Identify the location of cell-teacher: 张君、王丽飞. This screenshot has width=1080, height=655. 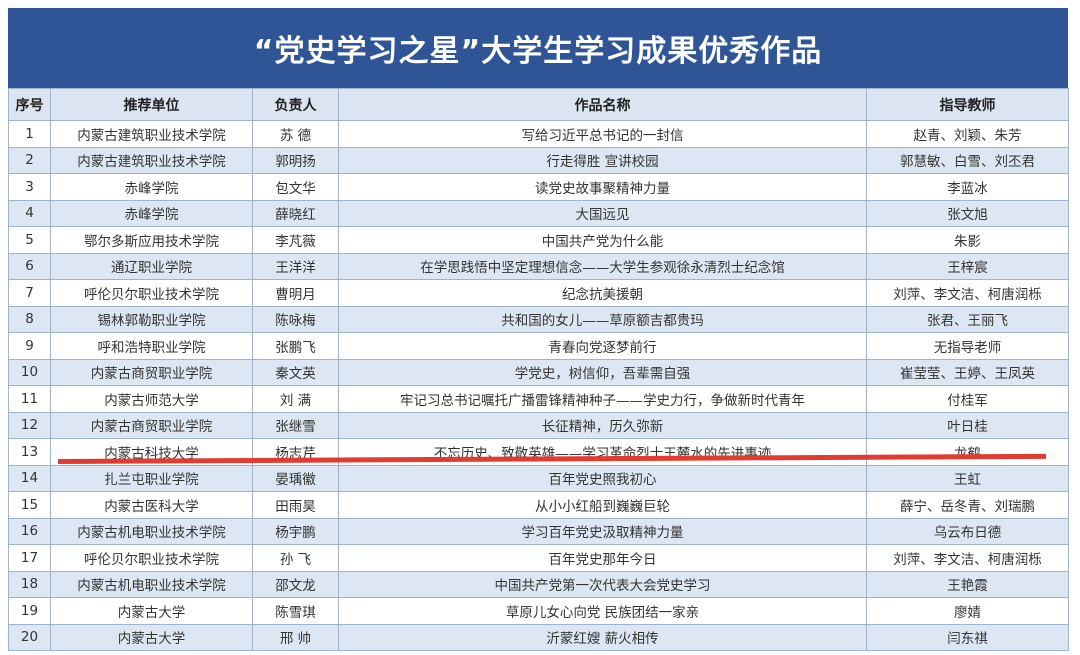
(967, 319).